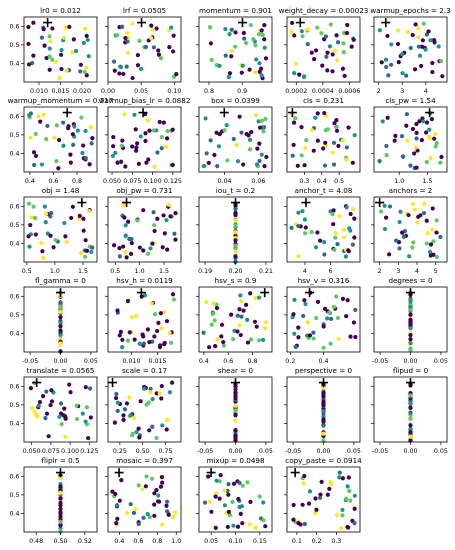  Describe the element at coordinates (14, 334) in the screenshot. I see `y-tick-label: 0.4` at that location.